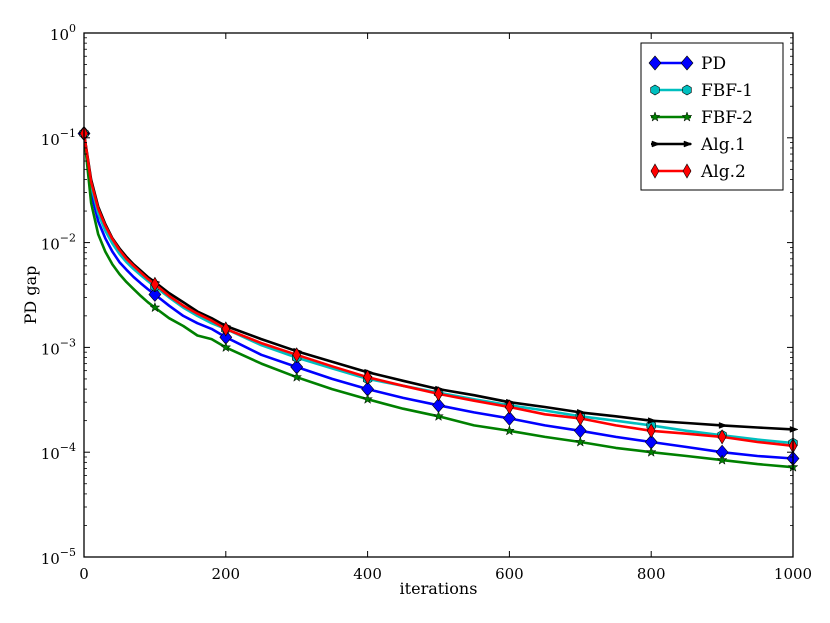 The height and width of the screenshot is (623, 830). I want to click on legend-label-pd: PD, so click(713, 64).